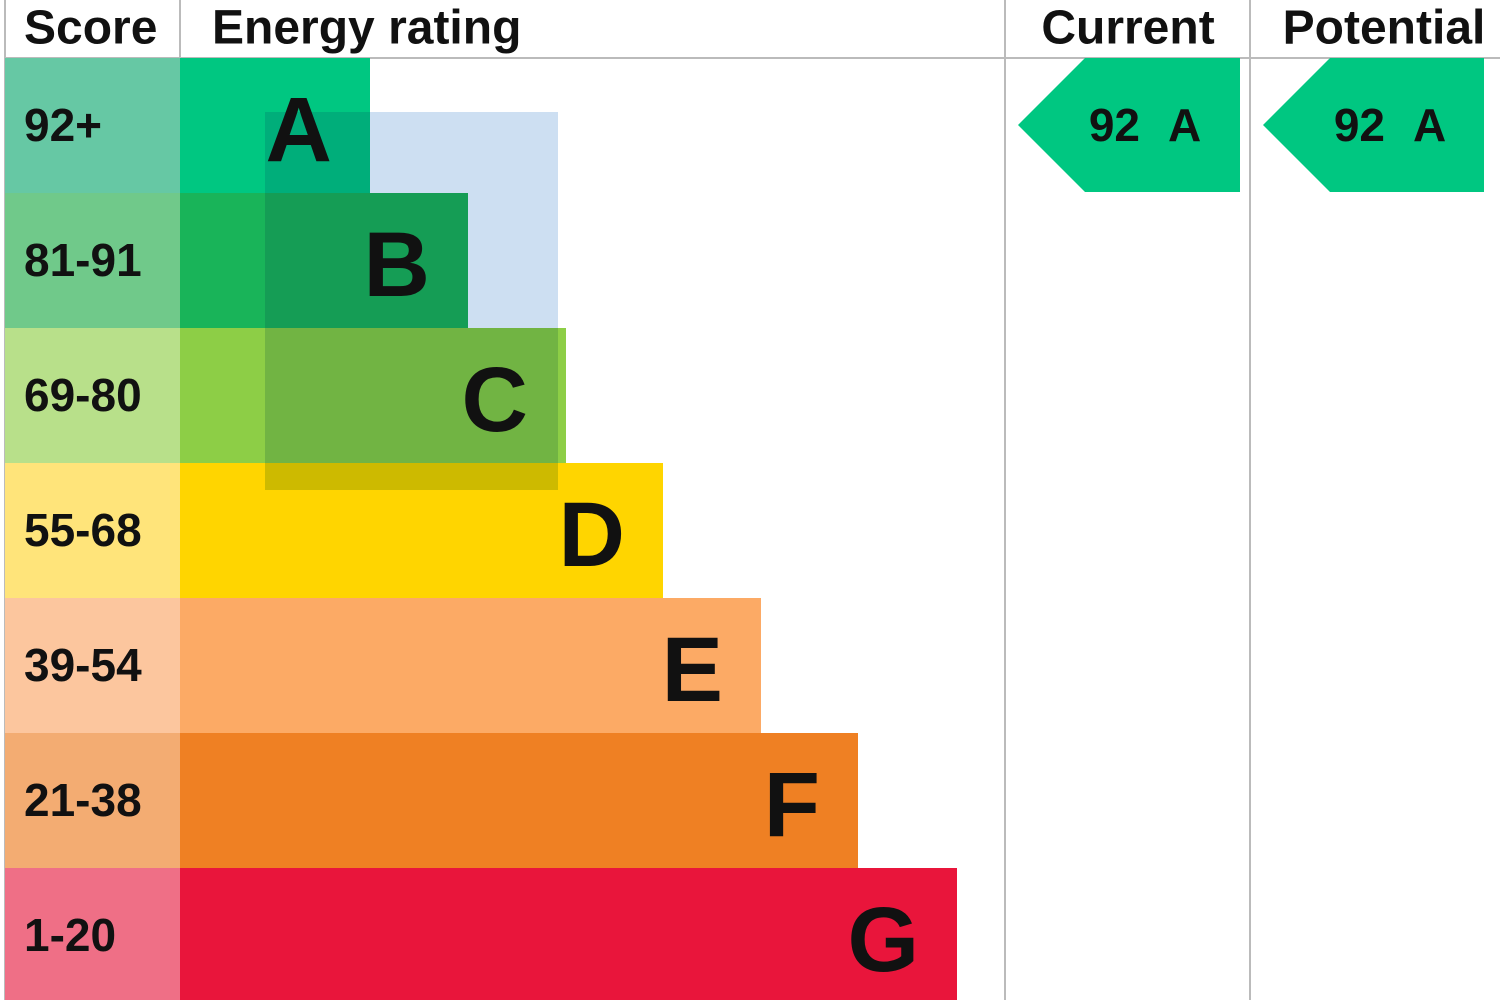 The image size is (1500, 1000). Describe the element at coordinates (90, 28) in the screenshot. I see `header-score: Score` at that location.